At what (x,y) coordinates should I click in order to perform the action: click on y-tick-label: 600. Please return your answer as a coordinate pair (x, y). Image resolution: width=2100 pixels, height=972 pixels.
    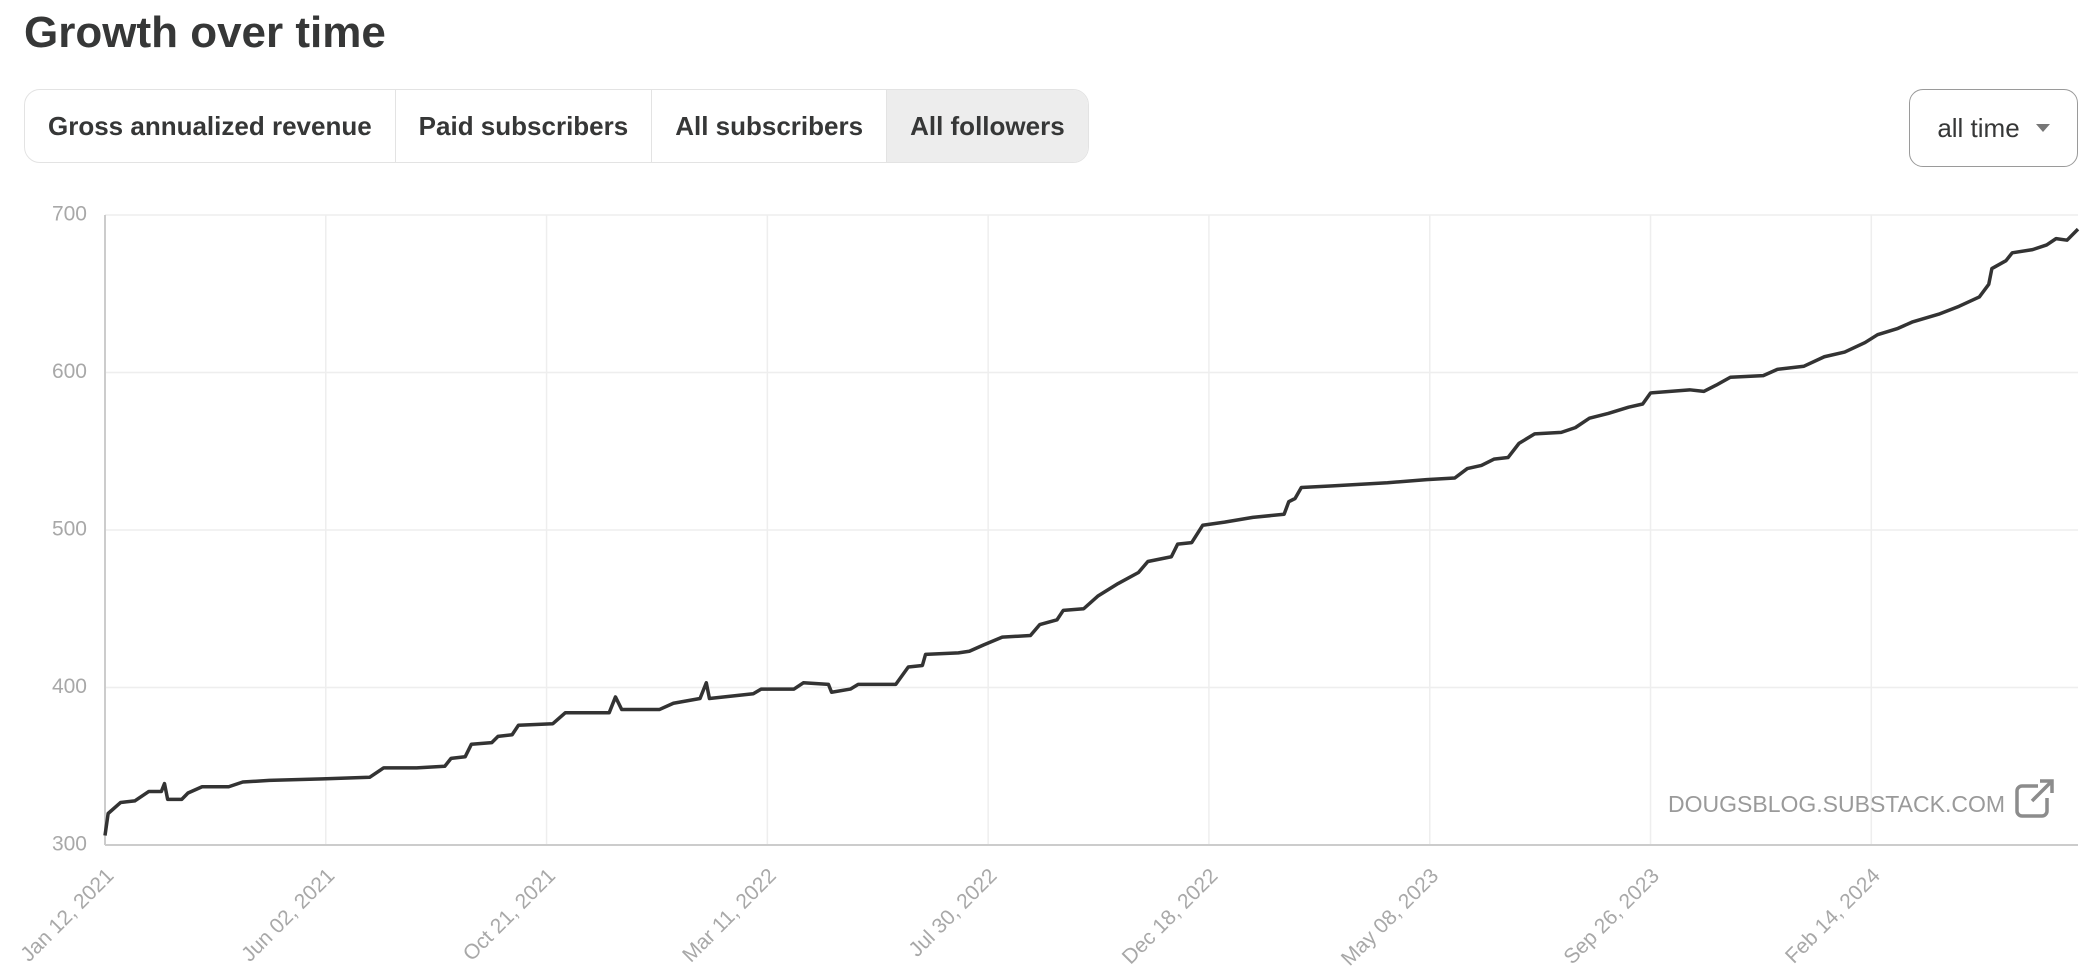
    Looking at the image, I should click on (69, 371).